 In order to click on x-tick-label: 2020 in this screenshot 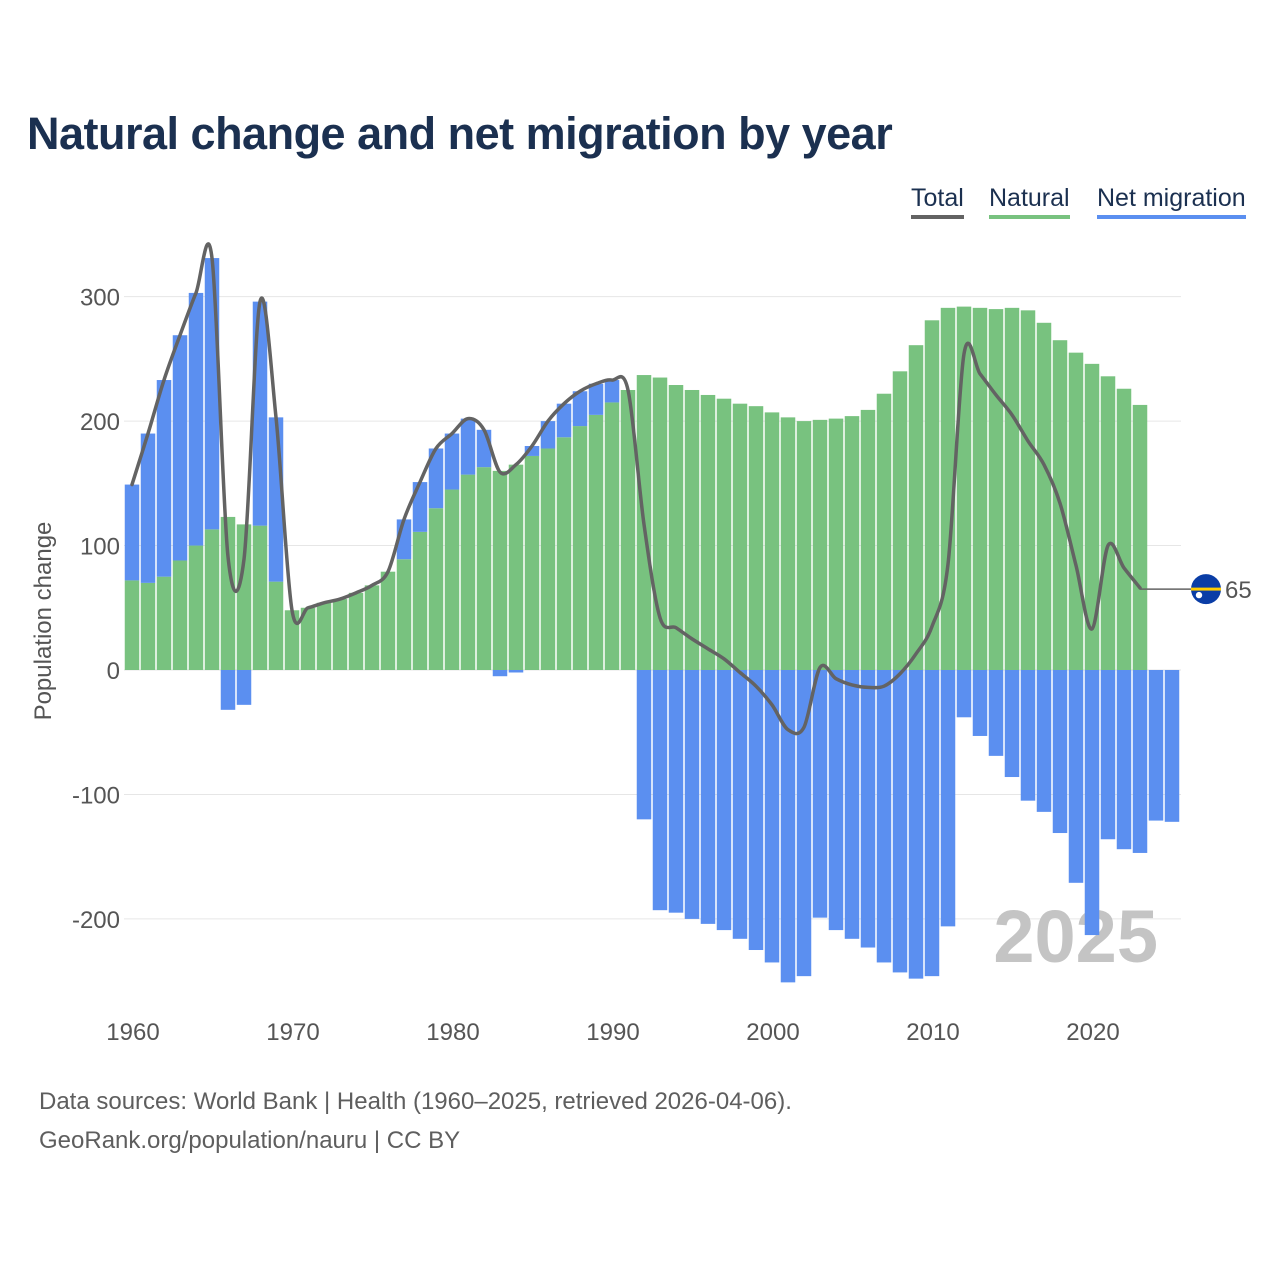, I will do `click(1092, 1032)`.